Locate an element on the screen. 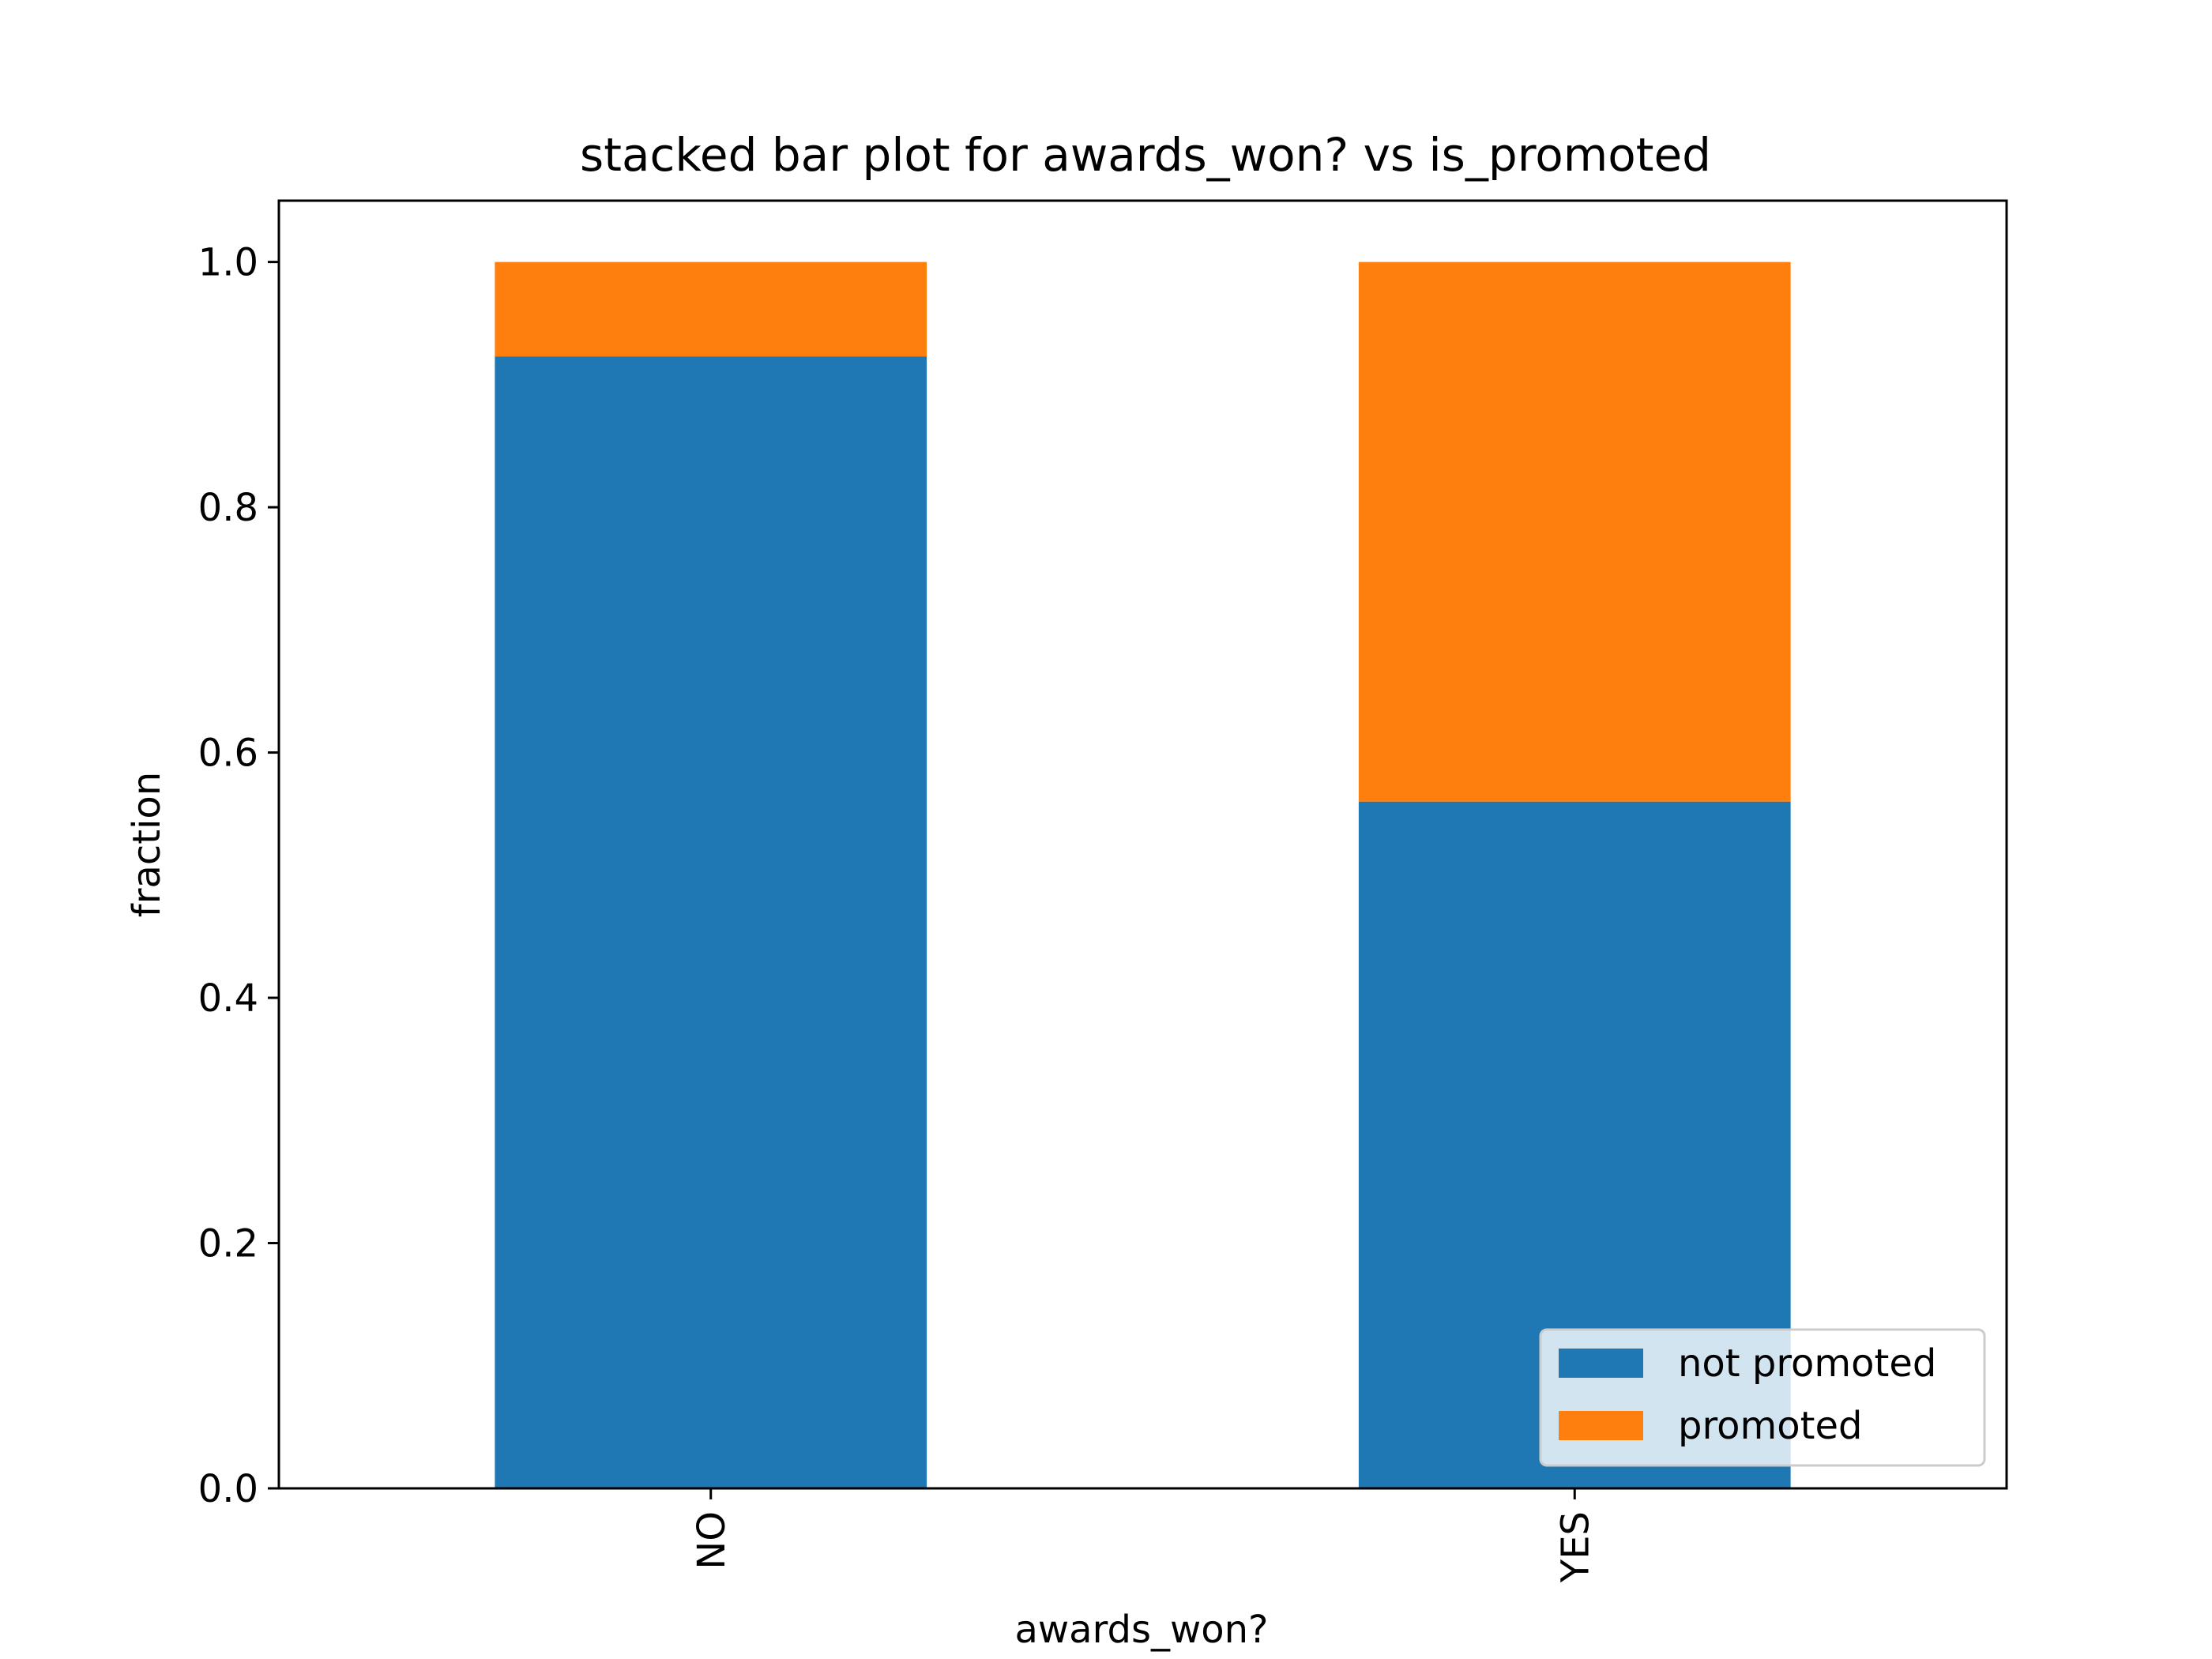  x-axis: NO YES is located at coordinates (1143, 1536).